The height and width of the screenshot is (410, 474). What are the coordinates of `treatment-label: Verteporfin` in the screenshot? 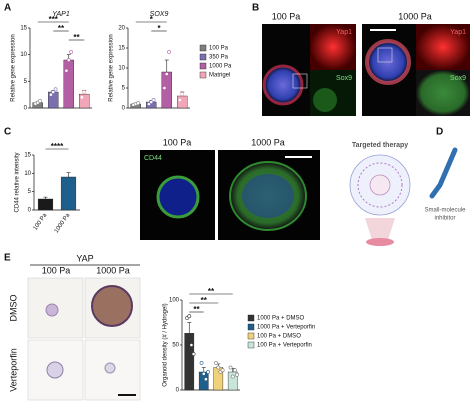 It's located at (13, 370).